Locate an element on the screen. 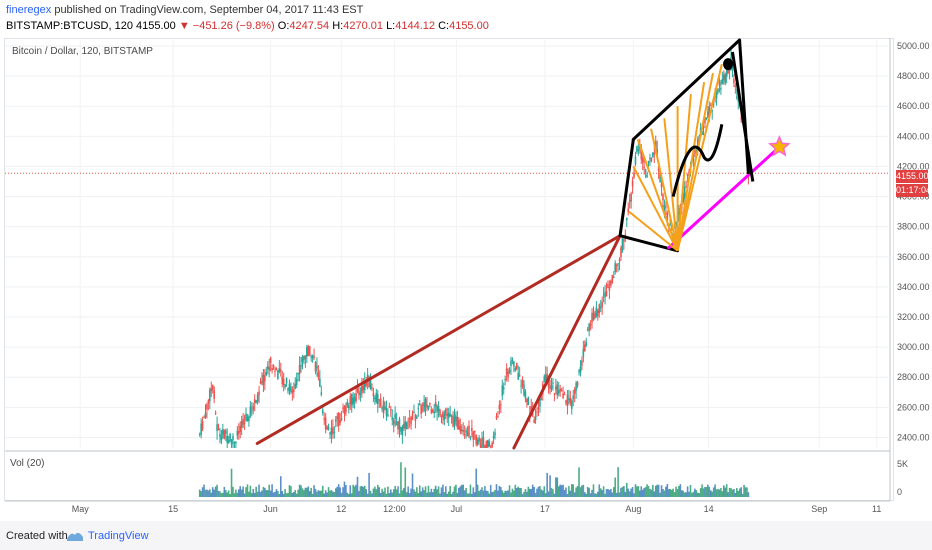 This screenshot has height=550, width=932. tradingview-brand-link: TradingView is located at coordinates (118, 536).